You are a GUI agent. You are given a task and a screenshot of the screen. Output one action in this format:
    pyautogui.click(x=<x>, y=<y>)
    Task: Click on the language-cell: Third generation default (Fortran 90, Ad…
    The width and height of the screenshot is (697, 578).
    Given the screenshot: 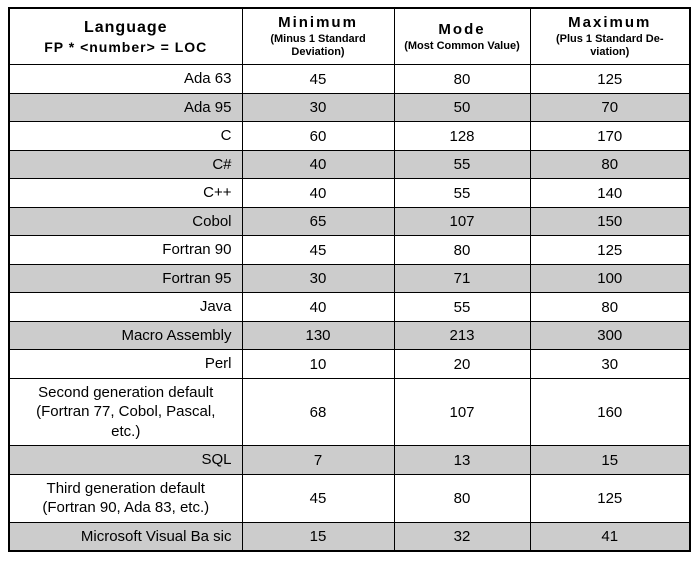 What is the action you would take?
    pyautogui.click(x=125, y=498)
    